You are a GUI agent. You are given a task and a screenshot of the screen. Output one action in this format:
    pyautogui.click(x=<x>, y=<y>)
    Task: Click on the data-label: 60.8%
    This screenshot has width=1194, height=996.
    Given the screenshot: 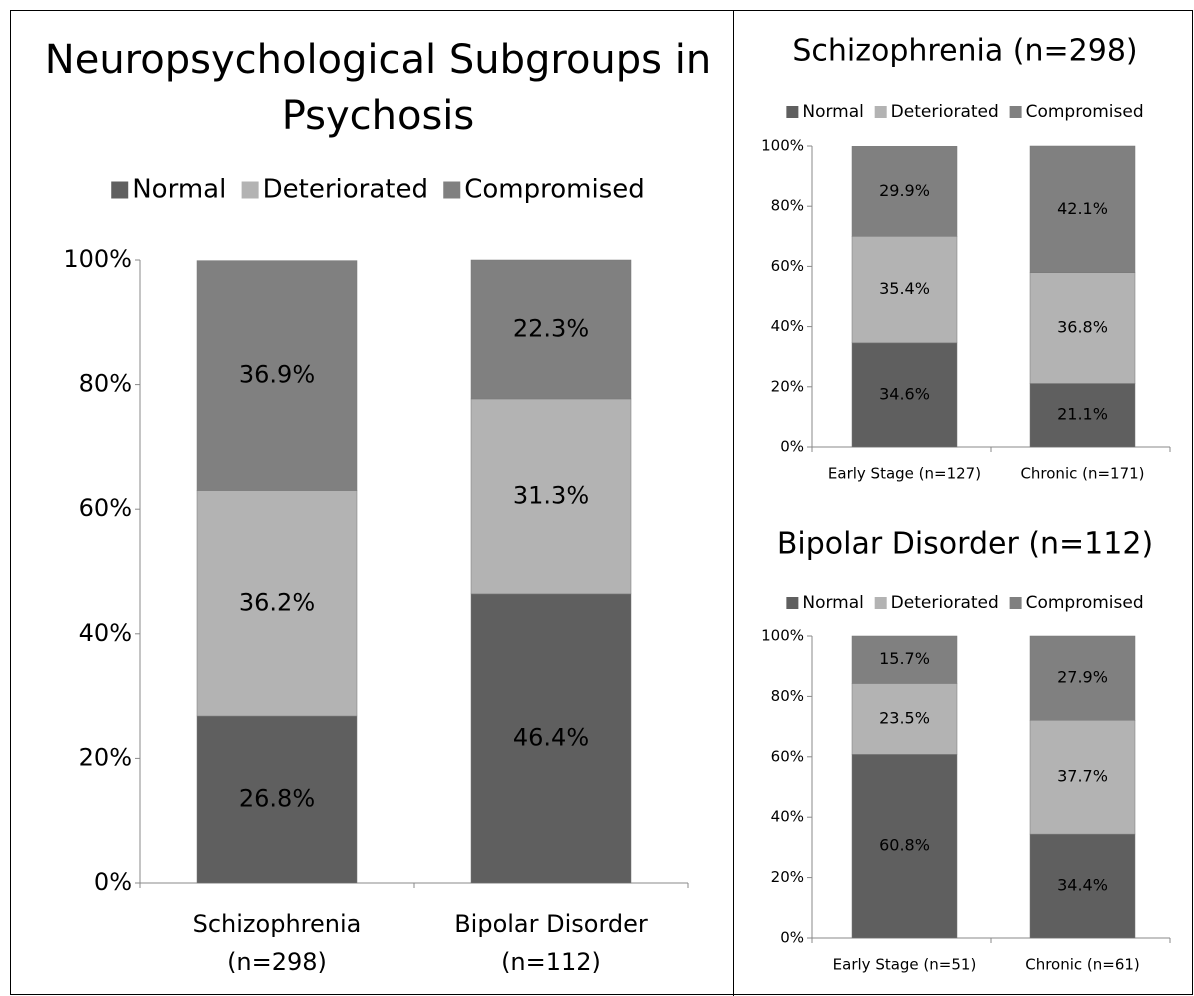 What is the action you would take?
    pyautogui.click(x=904, y=845)
    